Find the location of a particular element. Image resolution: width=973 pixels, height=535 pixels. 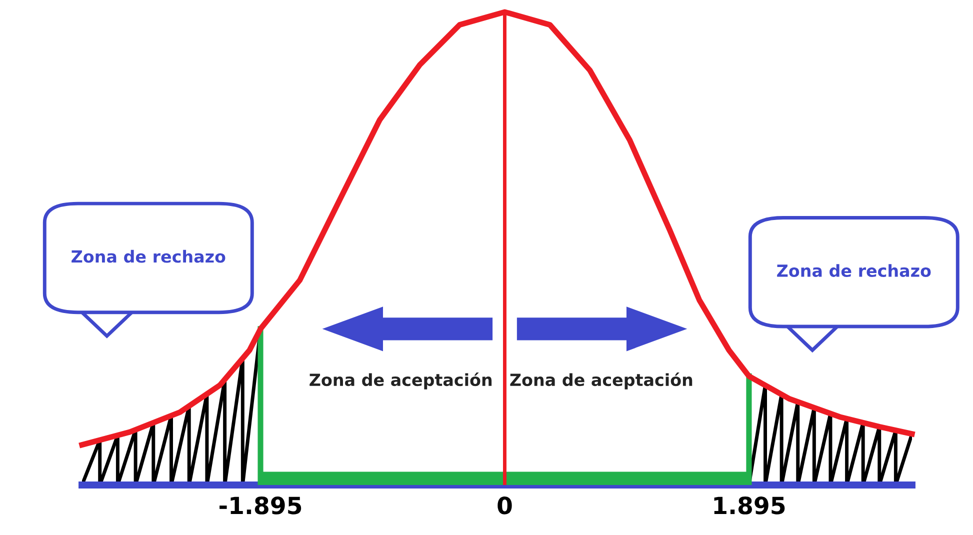

x-tick-label: -1.895 is located at coordinates (261, 505).